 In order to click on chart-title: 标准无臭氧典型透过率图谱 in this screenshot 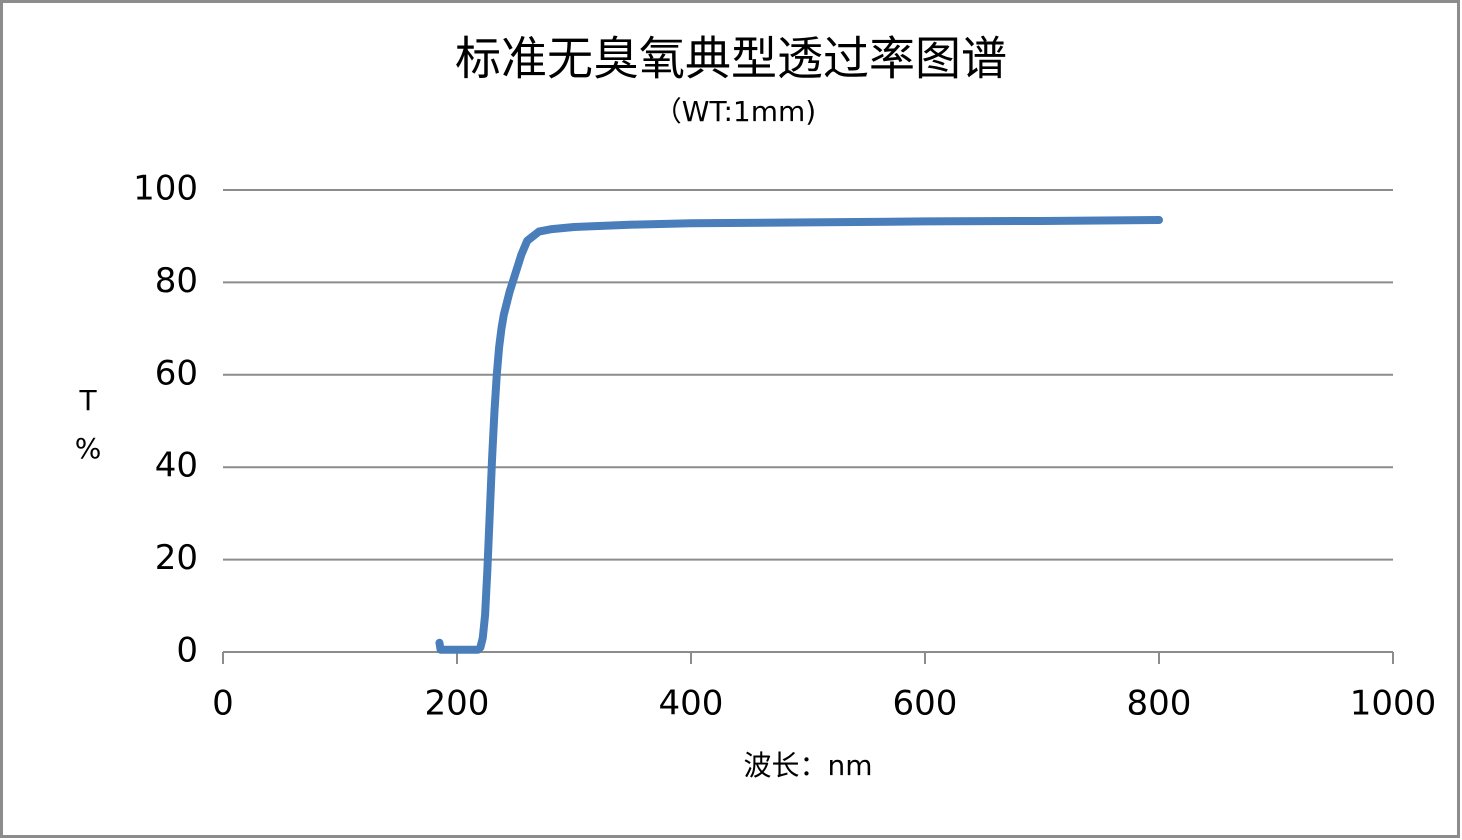, I will do `click(731, 59)`.